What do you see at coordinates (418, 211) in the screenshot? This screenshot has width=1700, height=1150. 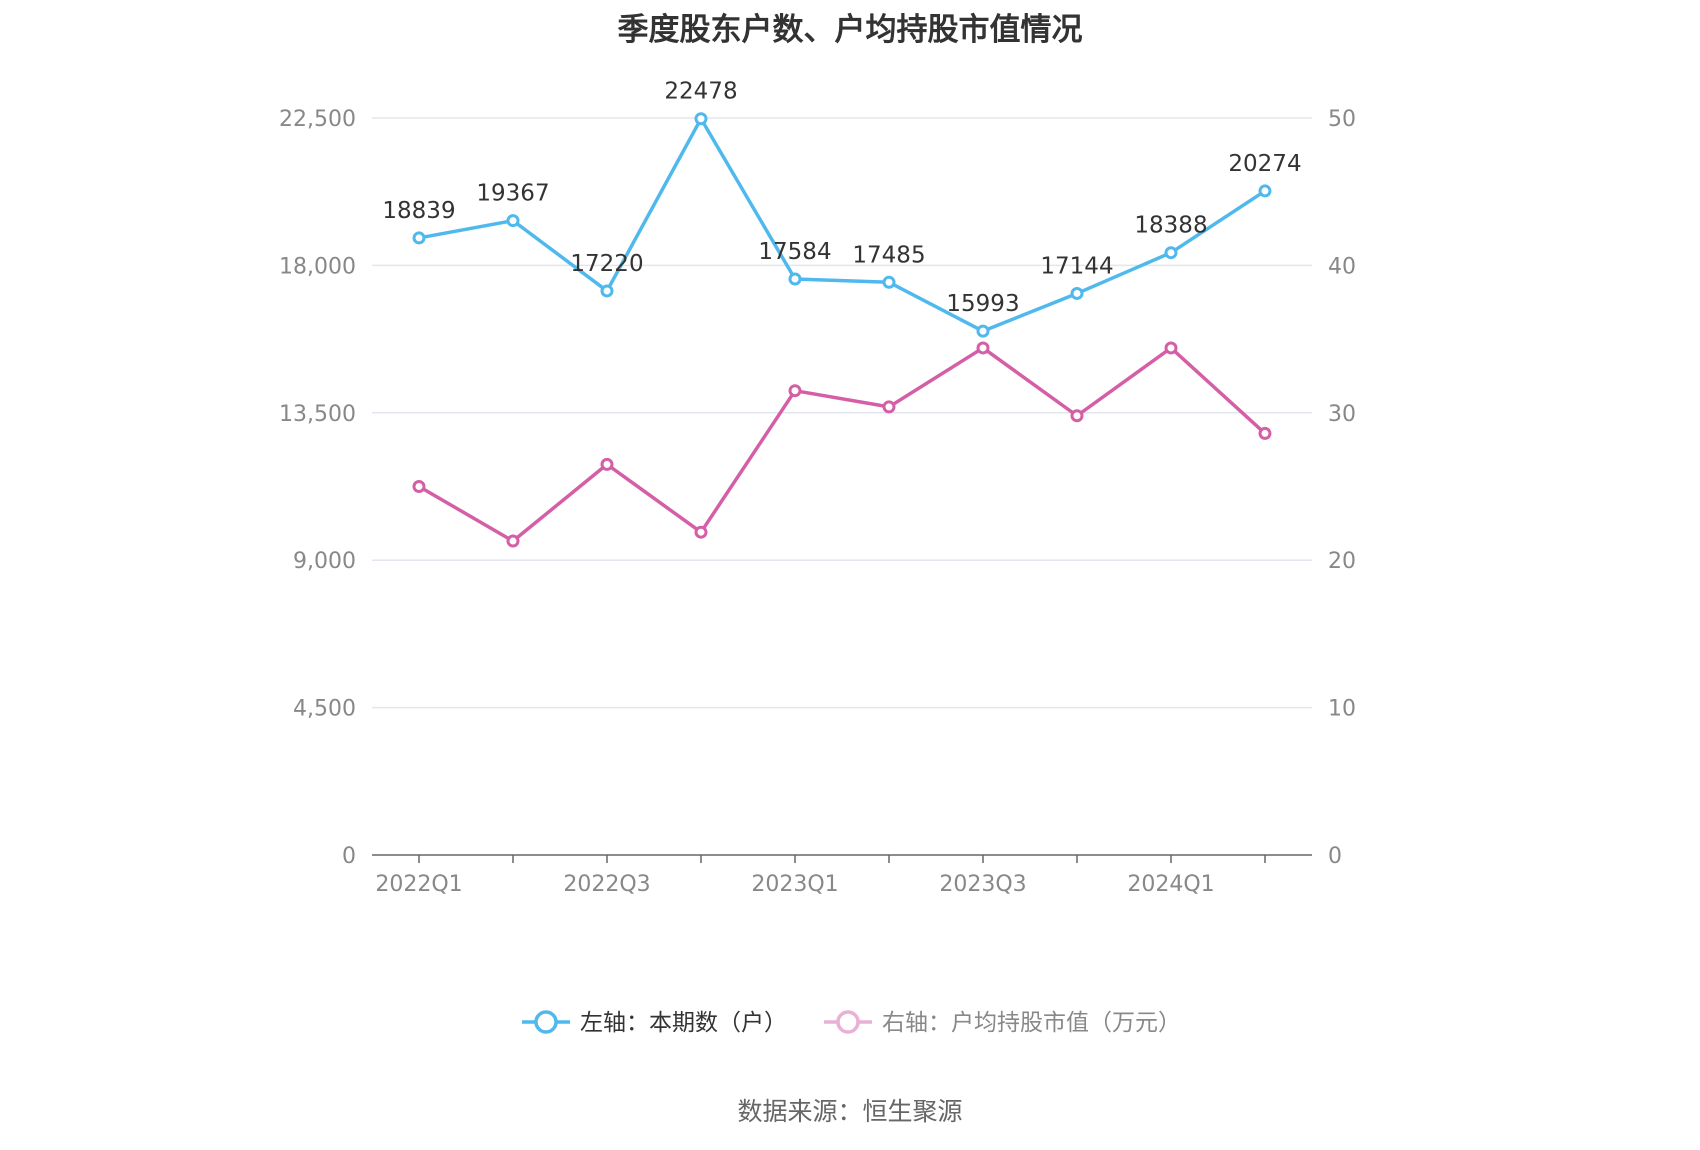 I see `data-label: 18839` at bounding box center [418, 211].